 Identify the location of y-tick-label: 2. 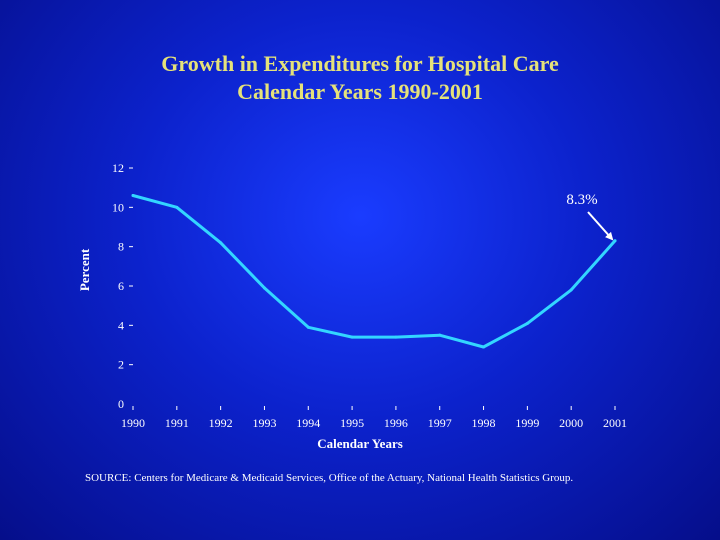
(121, 365).